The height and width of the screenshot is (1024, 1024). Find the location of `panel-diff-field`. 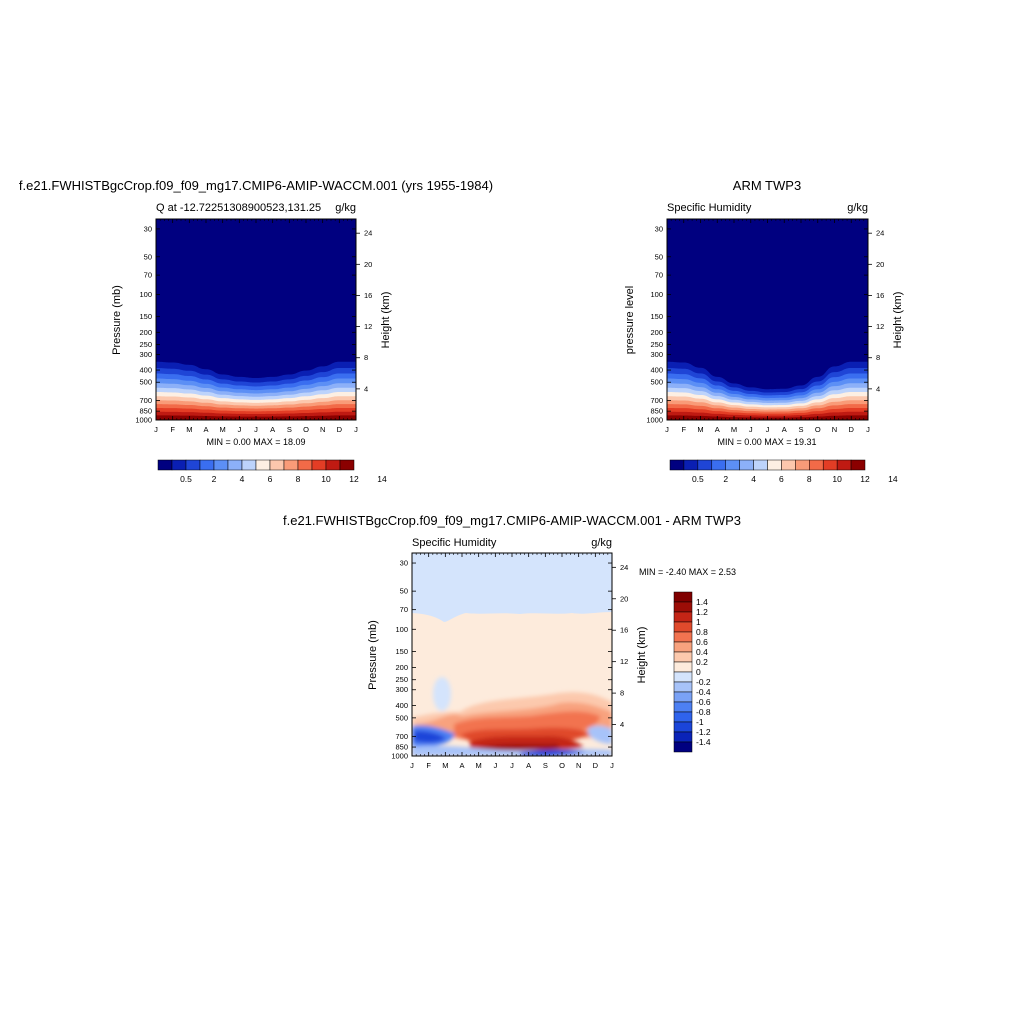

panel-diff-field is located at coordinates (512, 654).